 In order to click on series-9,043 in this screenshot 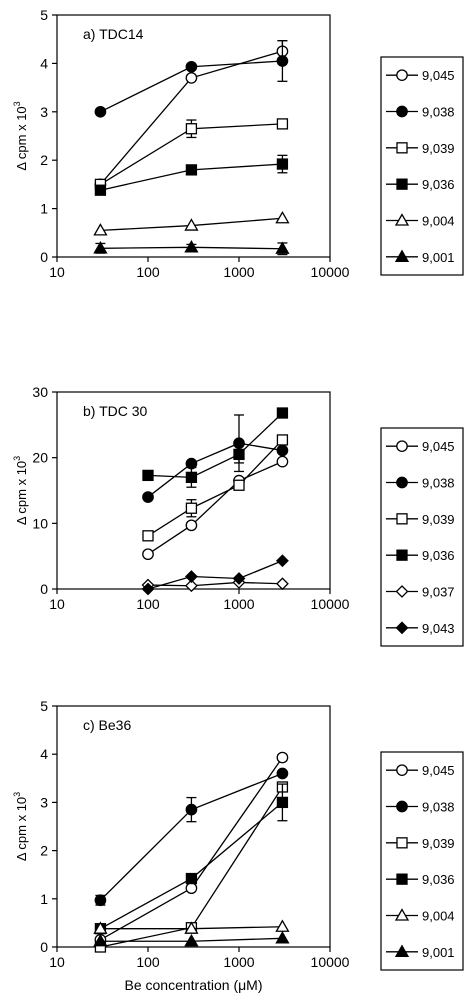, I will do `click(215, 575)`.